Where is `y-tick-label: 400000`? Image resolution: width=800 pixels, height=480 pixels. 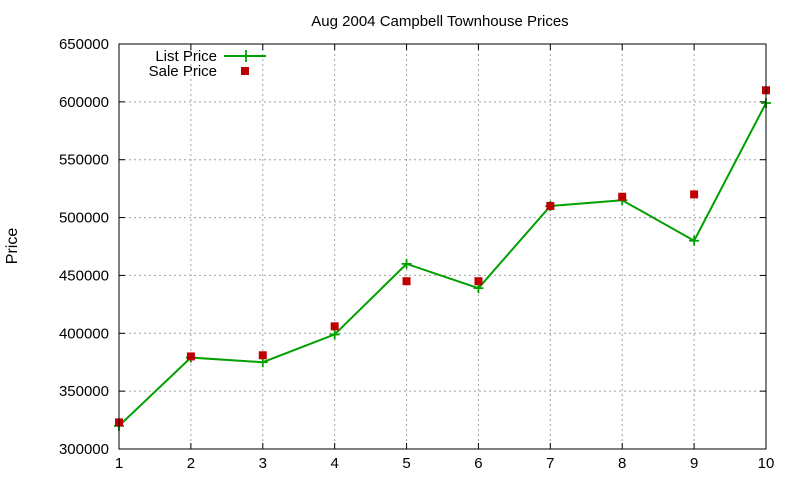
y-tick-label: 400000 is located at coordinates (84, 333).